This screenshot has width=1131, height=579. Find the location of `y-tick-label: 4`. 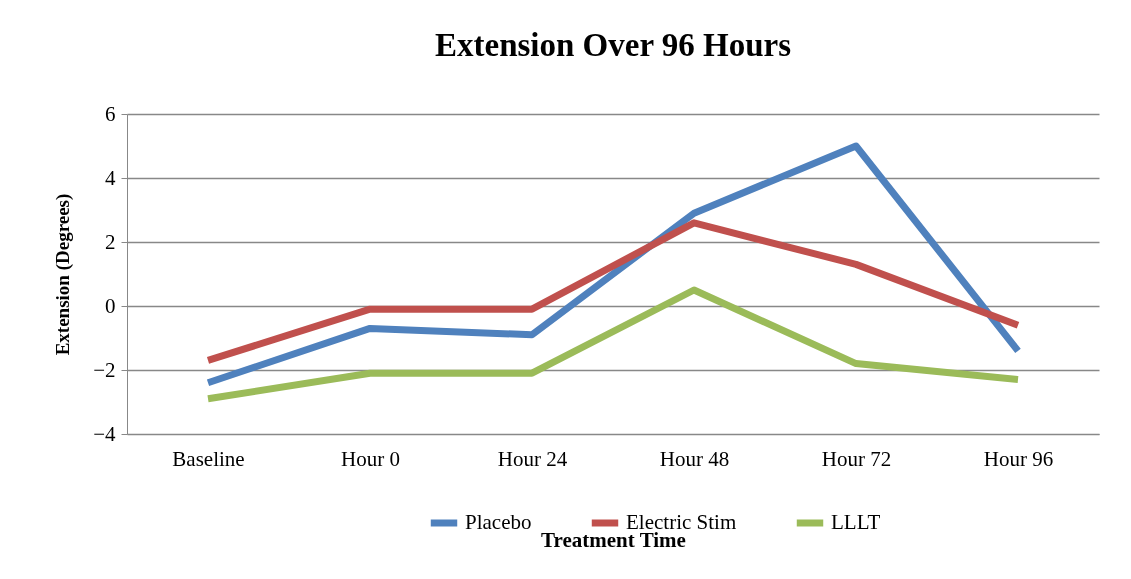

y-tick-label: 4 is located at coordinates (110, 177).